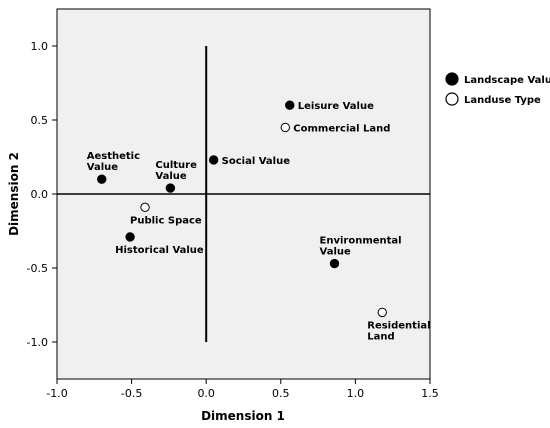 Image resolution: width=550 pixels, height=428 pixels. Describe the element at coordinates (361, 241) in the screenshot. I see `point-label: Environmental` at that location.